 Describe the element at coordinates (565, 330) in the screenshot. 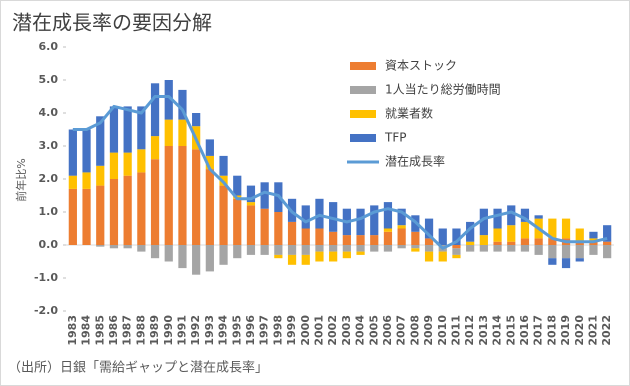

I see `x-tick-label: 2019` at that location.